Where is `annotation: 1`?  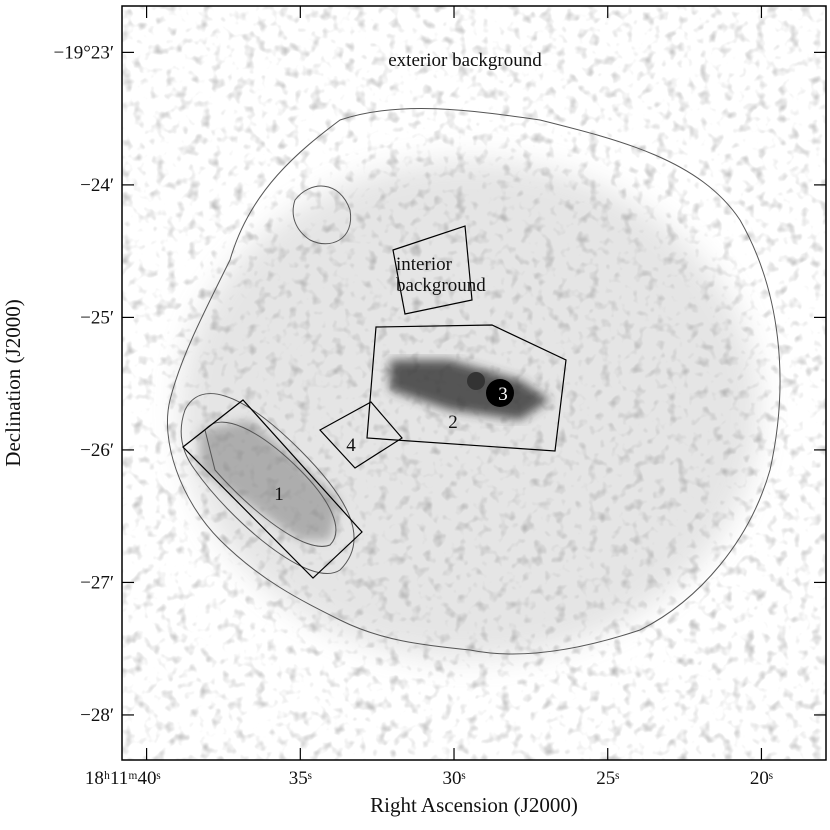
annotation: 1 is located at coordinates (279, 494).